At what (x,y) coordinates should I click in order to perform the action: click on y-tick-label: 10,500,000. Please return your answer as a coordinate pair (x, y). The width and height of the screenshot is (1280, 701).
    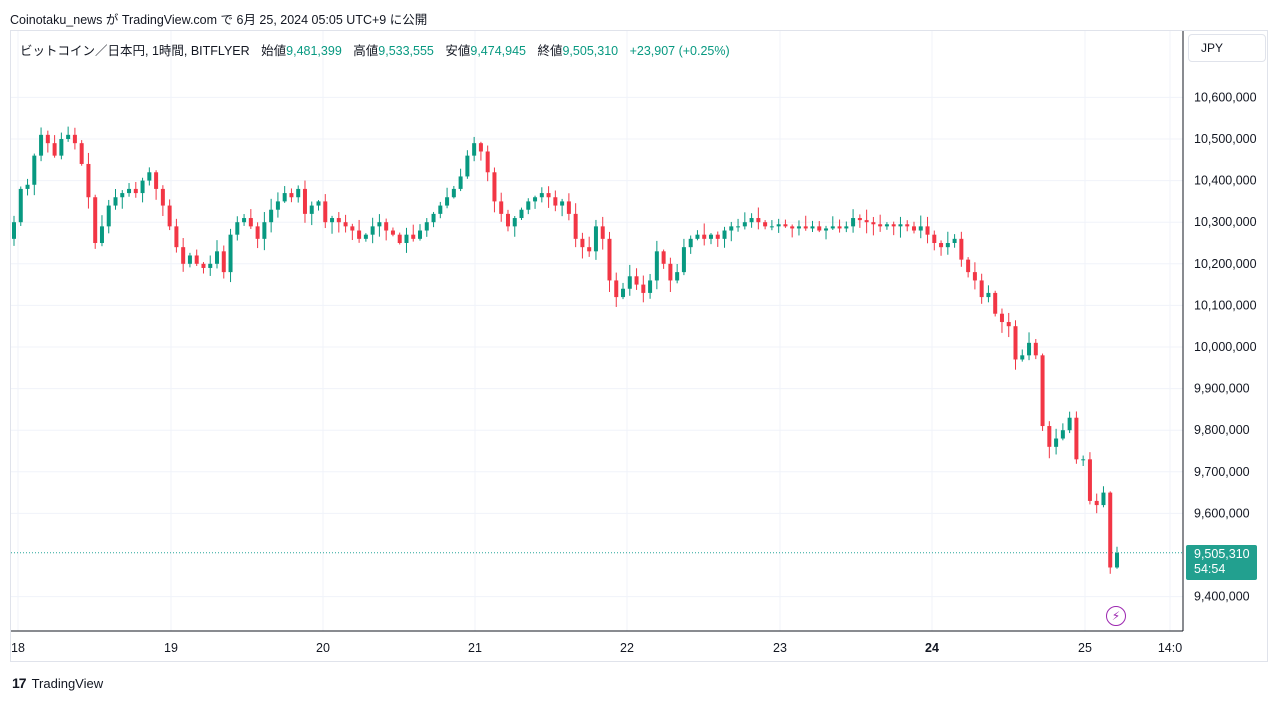
    Looking at the image, I should click on (1225, 139).